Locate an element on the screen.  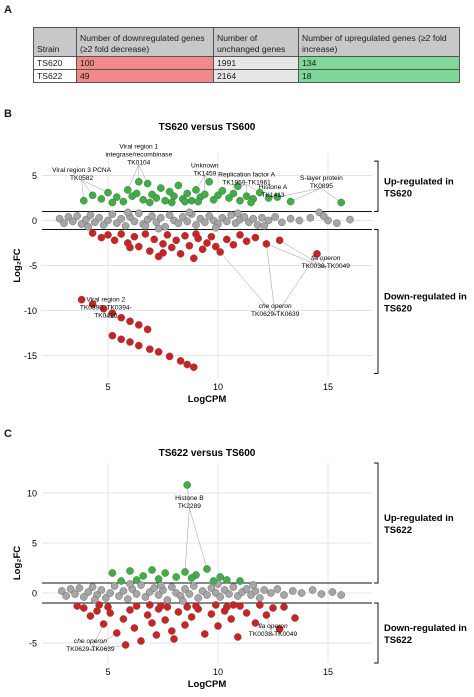
annotation-line: TK0104 is located at coordinates (138, 163).